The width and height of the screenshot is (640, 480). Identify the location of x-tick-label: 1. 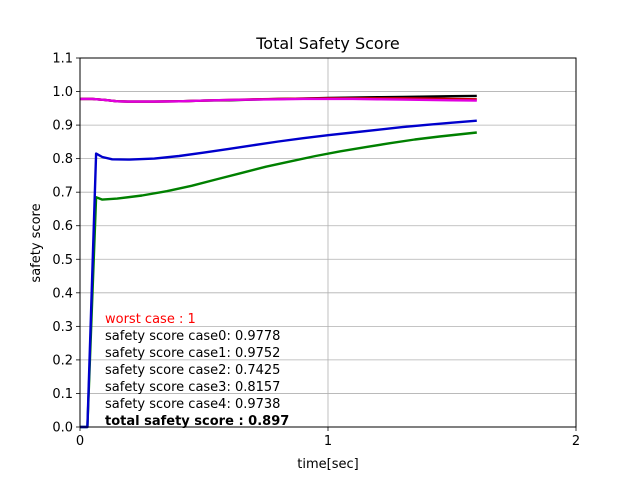
(328, 441).